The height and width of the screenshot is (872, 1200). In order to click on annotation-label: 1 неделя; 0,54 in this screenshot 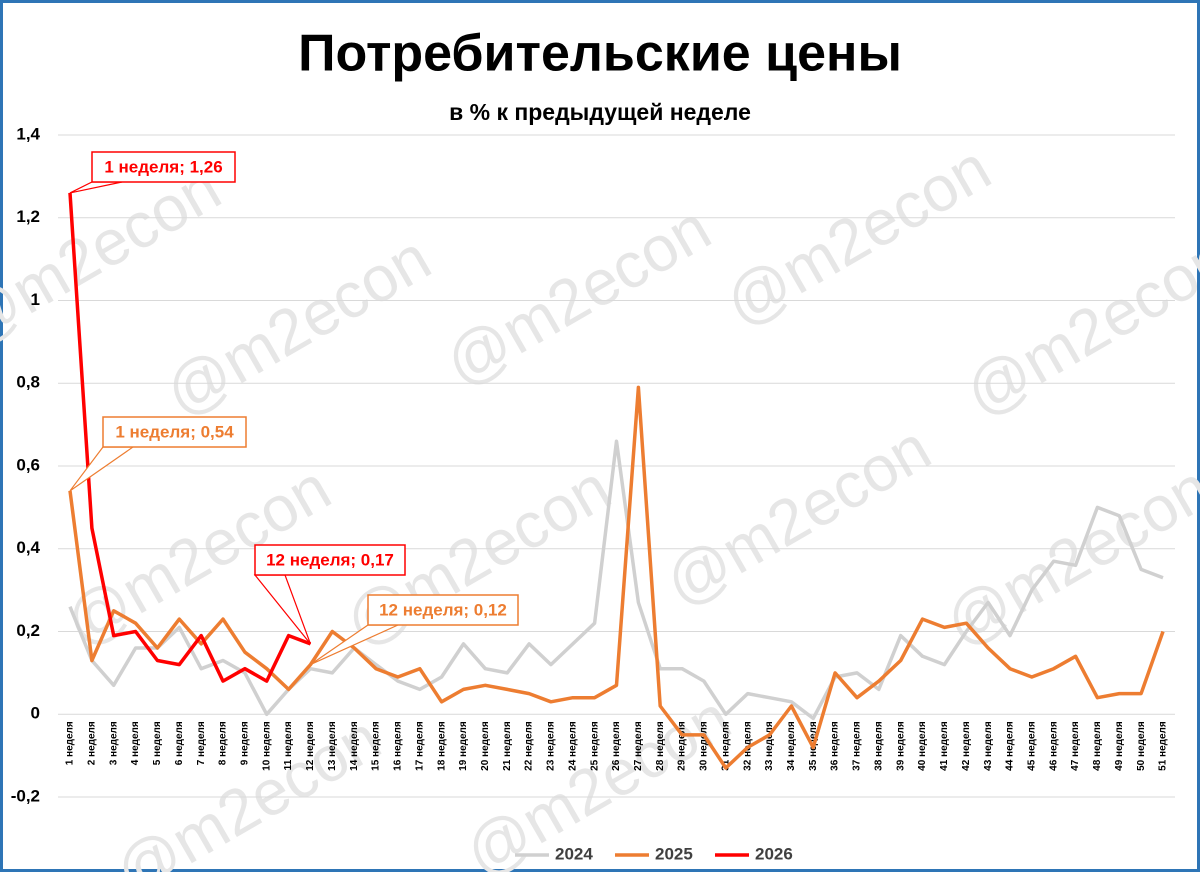, I will do `click(174, 431)`.